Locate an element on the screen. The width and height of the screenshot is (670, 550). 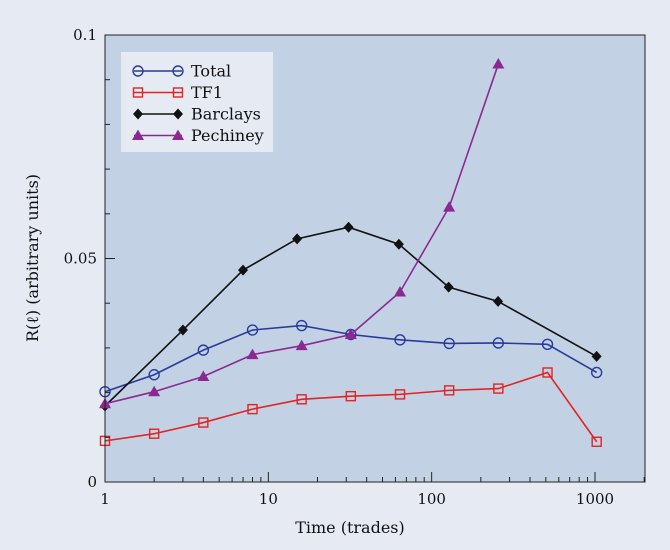
y-tick-label: 0.05 is located at coordinates (80, 259).